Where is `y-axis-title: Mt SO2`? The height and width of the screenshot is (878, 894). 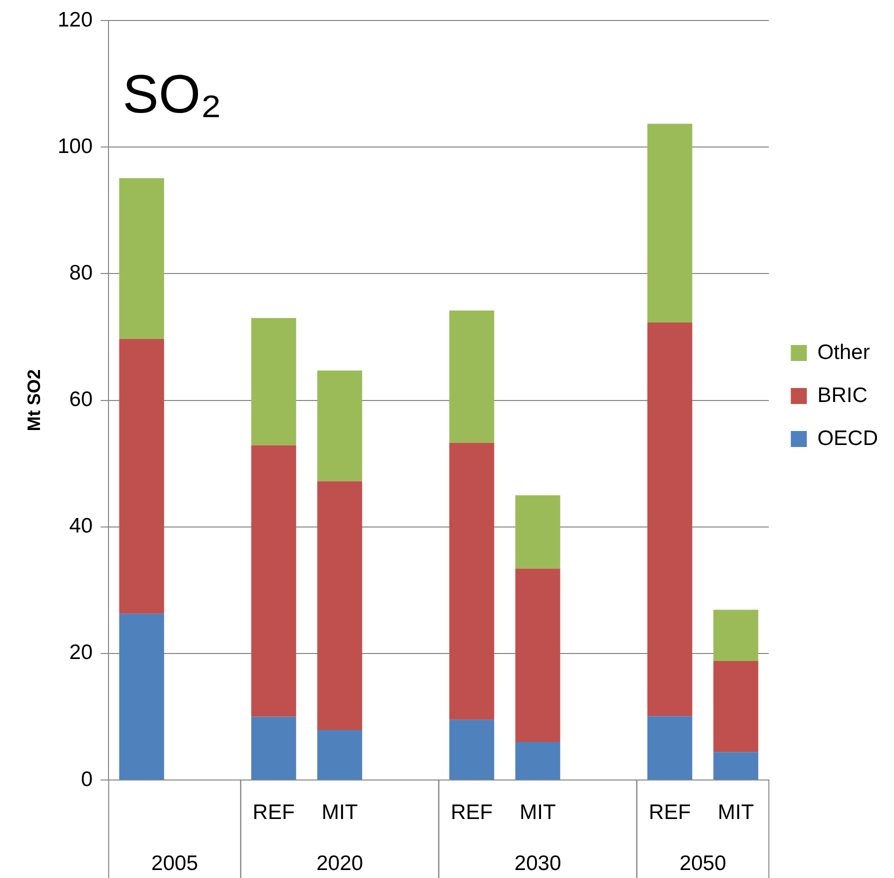
y-axis-title: Mt SO2 is located at coordinates (34, 400).